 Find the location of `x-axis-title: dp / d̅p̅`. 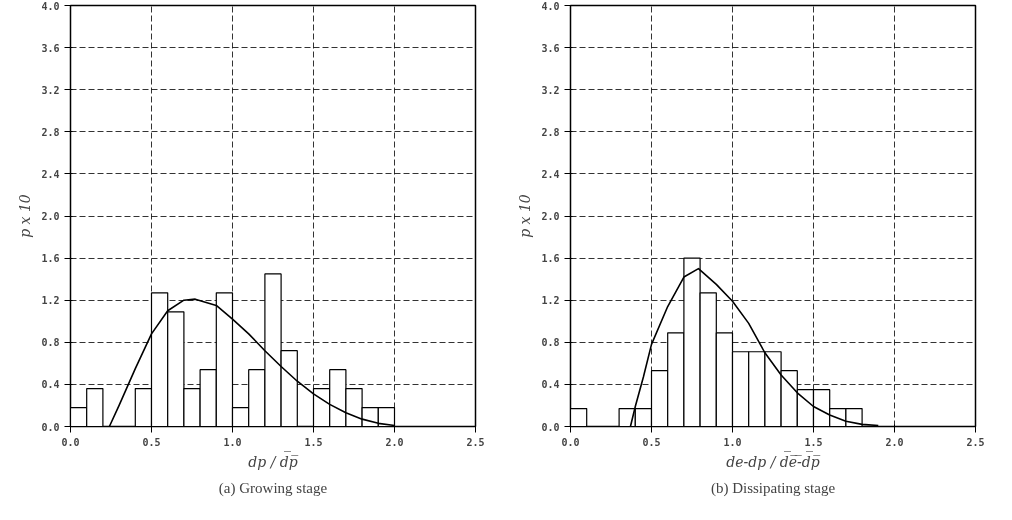

x-axis-title: dp / d̅p̅ is located at coordinates (273, 460).